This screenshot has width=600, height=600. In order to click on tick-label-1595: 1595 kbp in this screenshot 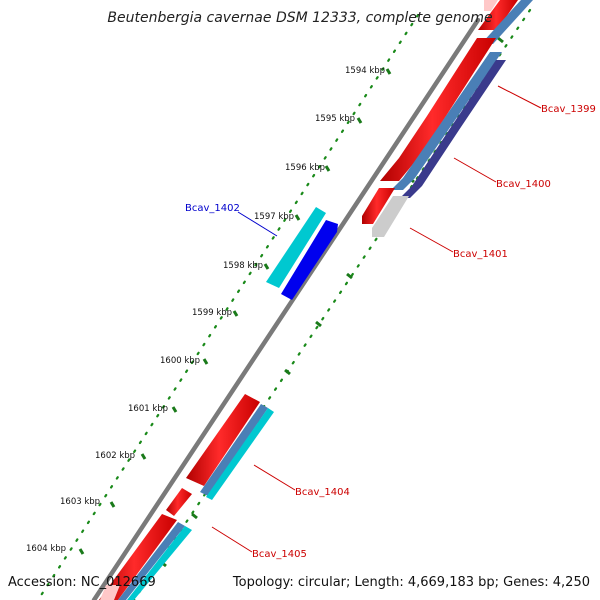, I will do `click(335, 119)`.